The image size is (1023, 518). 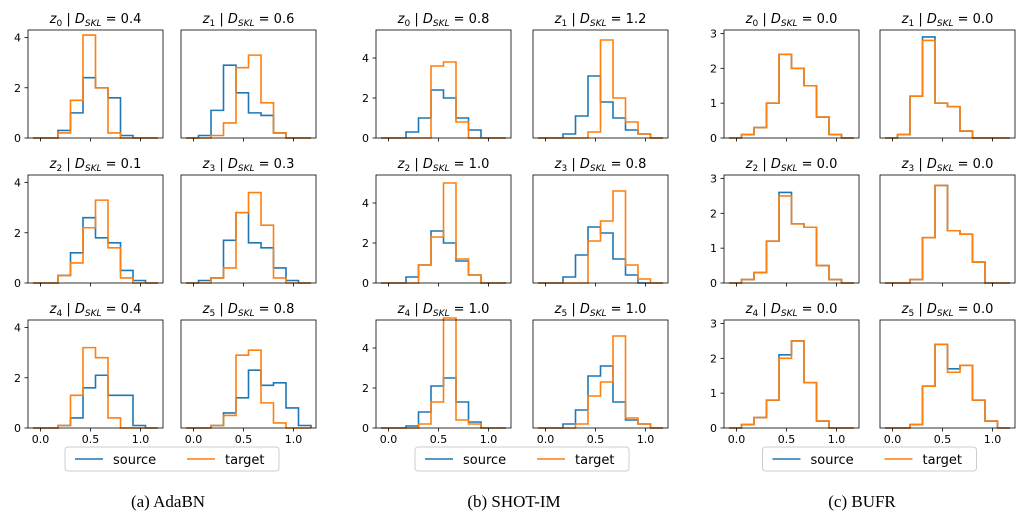 I want to click on panel-adabn-z0: z0 | DSKL = 0.4 0 2 4, so click(x=89, y=78).